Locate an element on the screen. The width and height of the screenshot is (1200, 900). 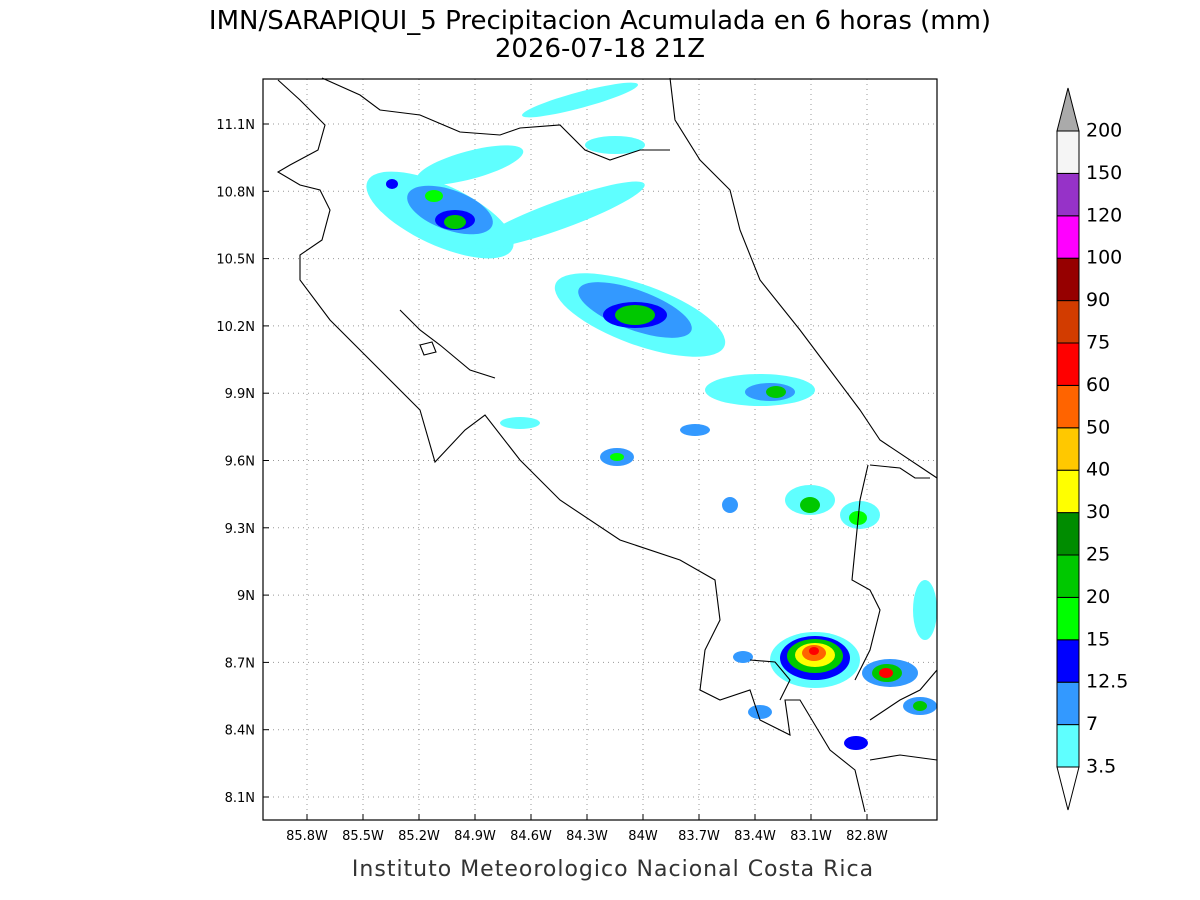
colorbar-label: 200 is located at coordinates (1104, 131).